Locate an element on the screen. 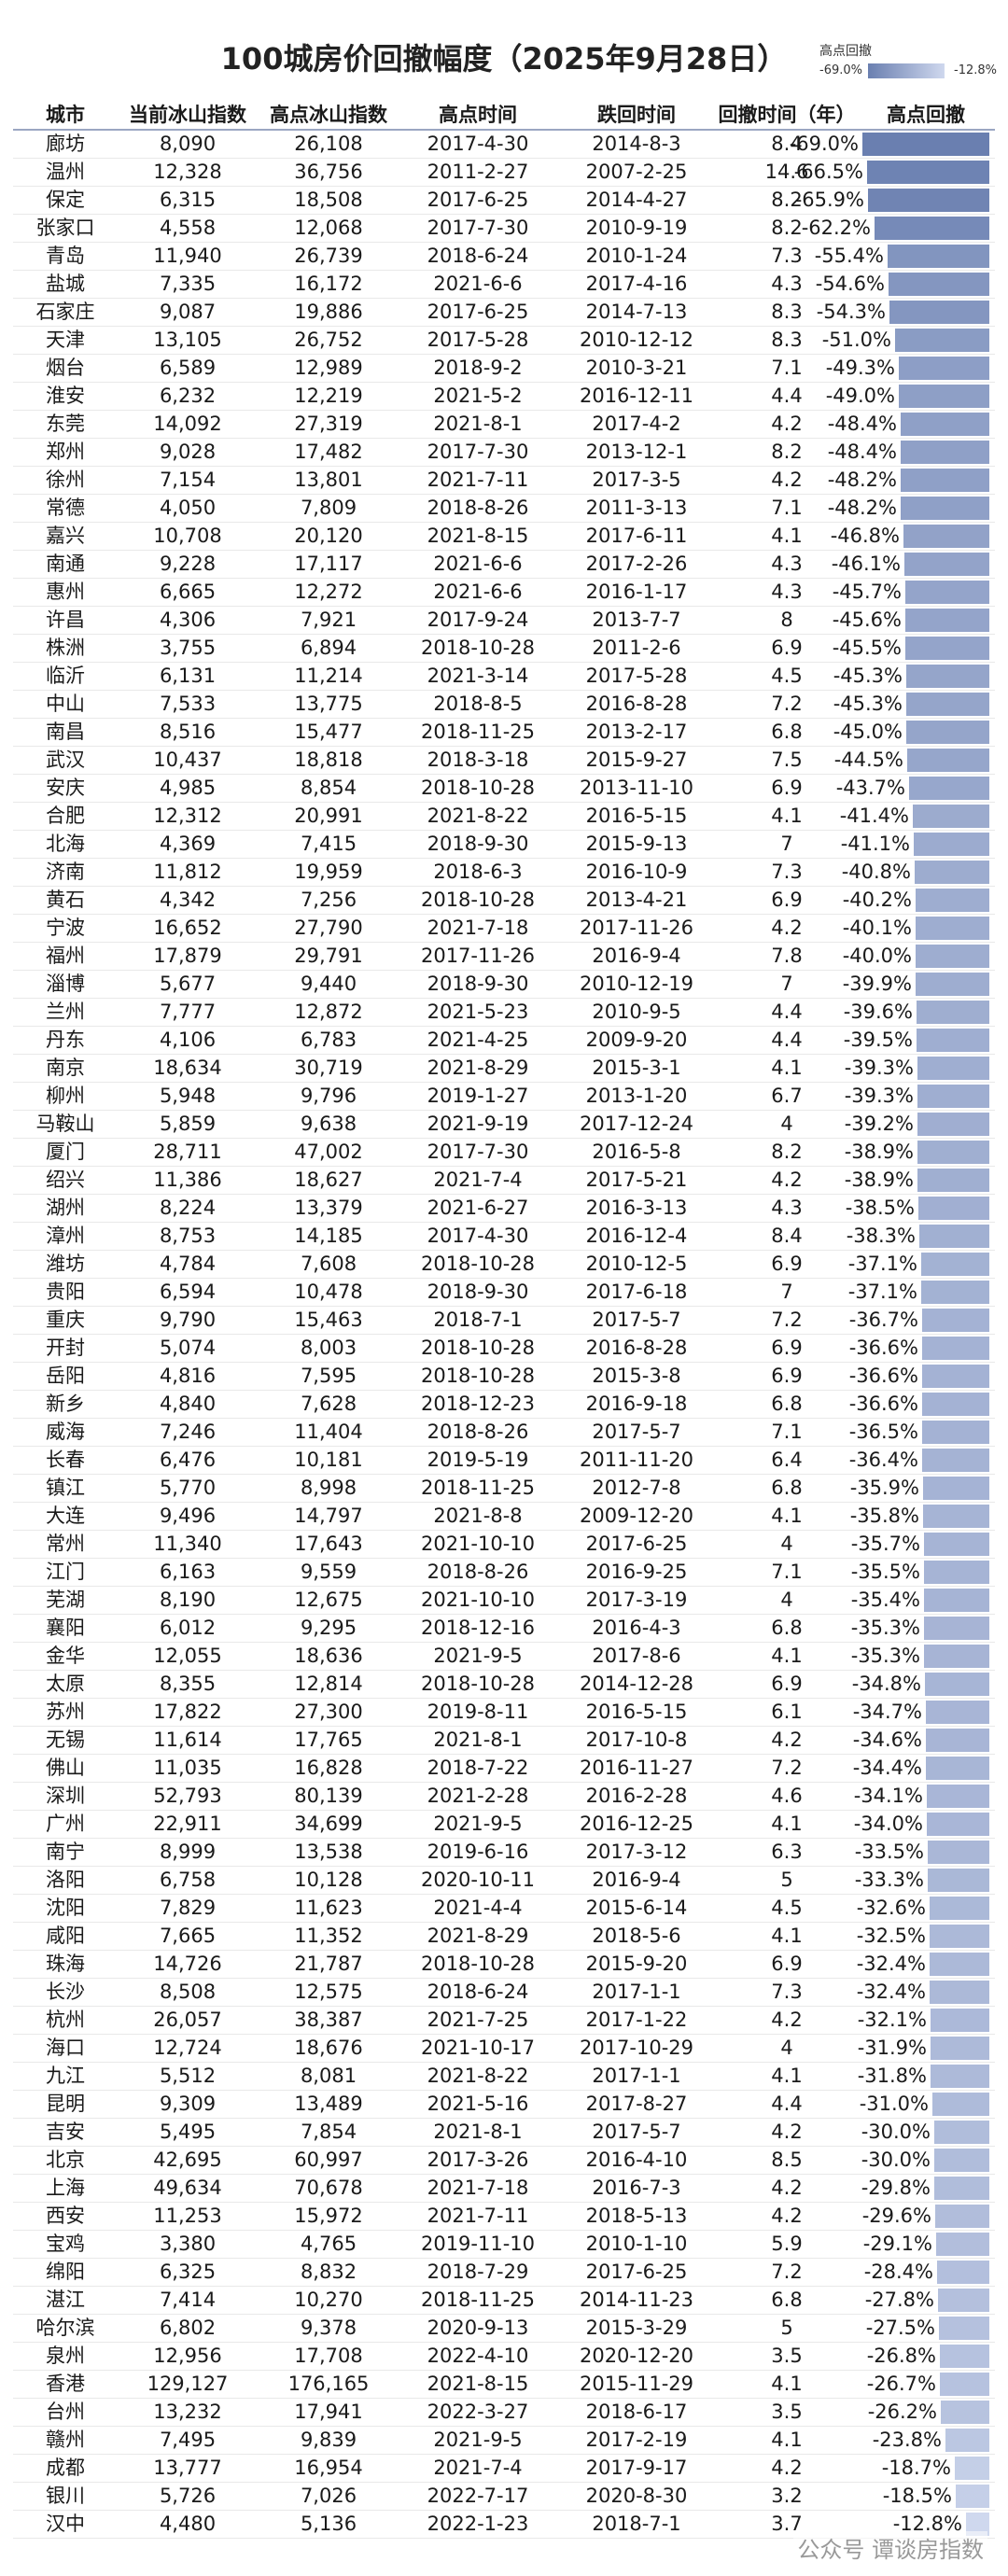 The height and width of the screenshot is (2576, 1008). cell-city: 许昌 is located at coordinates (65, 620).